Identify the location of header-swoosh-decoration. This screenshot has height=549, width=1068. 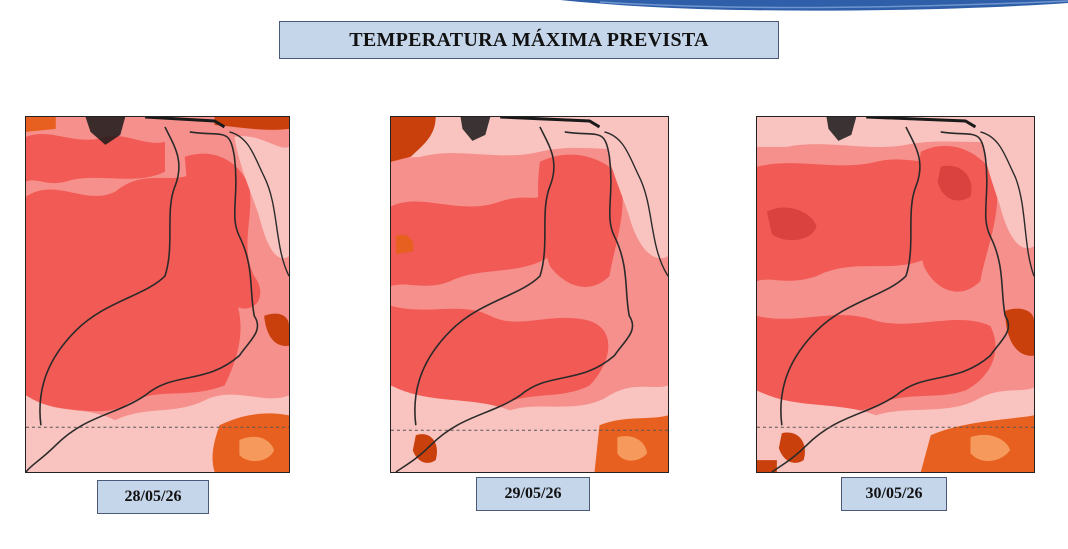
(814, 5).